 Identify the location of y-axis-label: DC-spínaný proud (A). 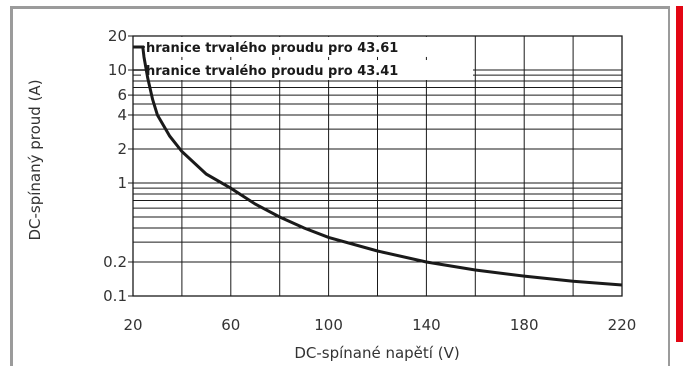
(35, 159).